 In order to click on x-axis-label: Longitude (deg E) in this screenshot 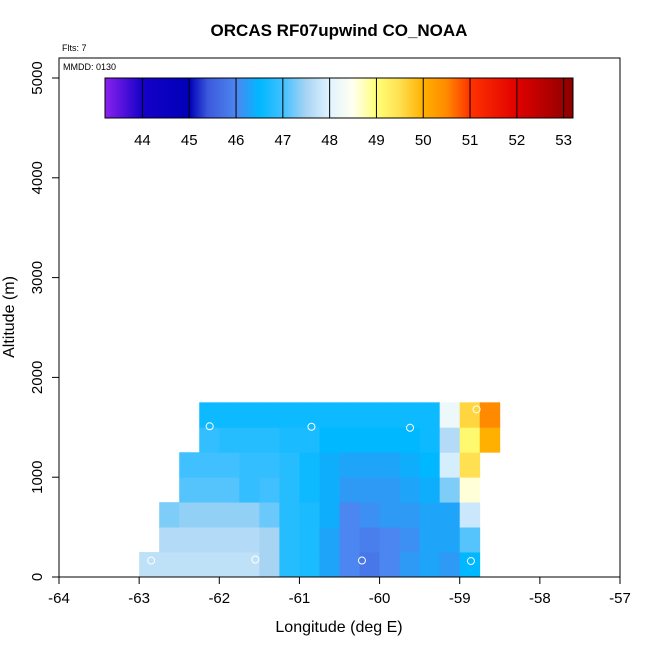, I will do `click(338, 627)`.